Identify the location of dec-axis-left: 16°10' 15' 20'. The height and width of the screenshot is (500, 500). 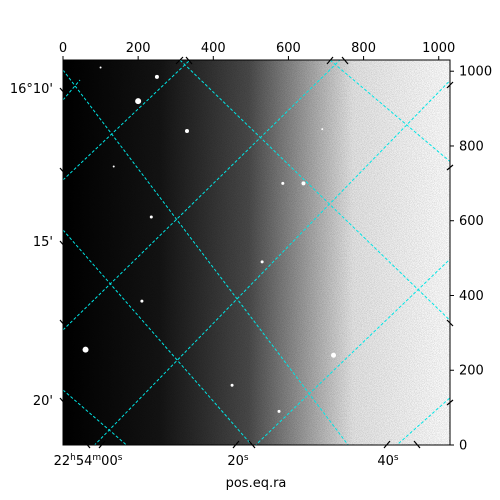
(31, 245).